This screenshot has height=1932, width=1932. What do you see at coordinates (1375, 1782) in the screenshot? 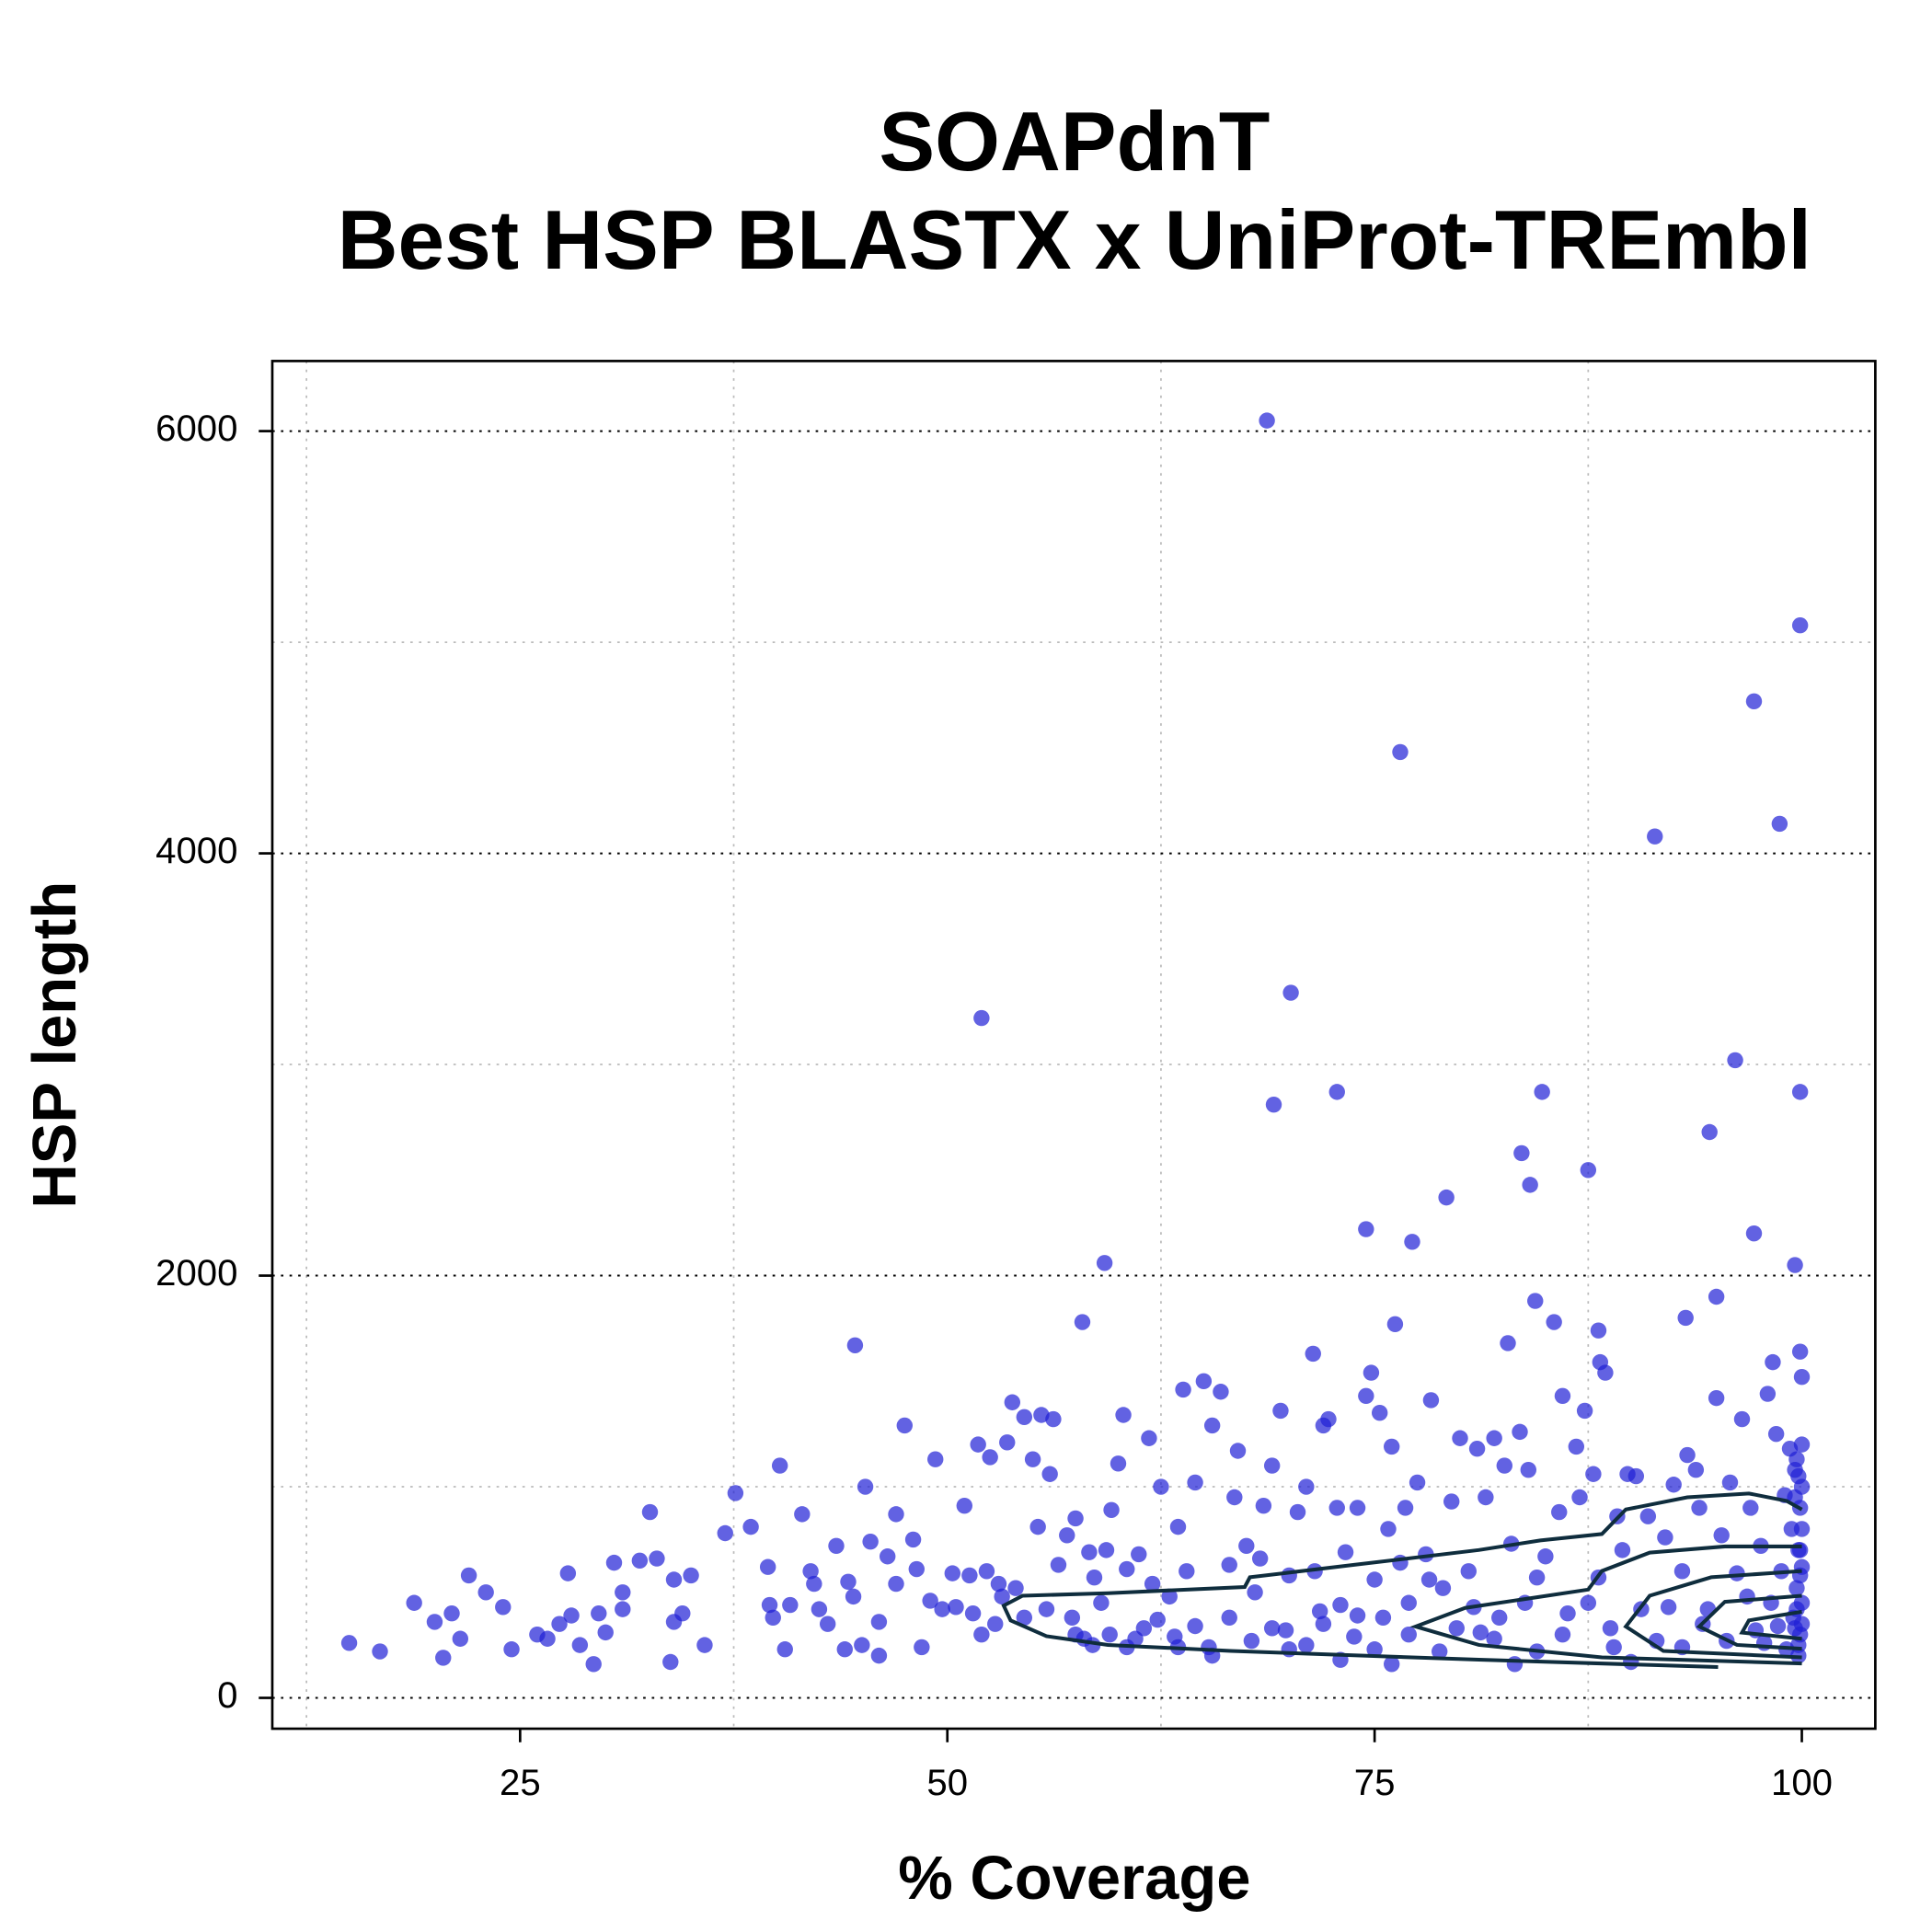
I see `x-tick-label: 75` at bounding box center [1375, 1782].